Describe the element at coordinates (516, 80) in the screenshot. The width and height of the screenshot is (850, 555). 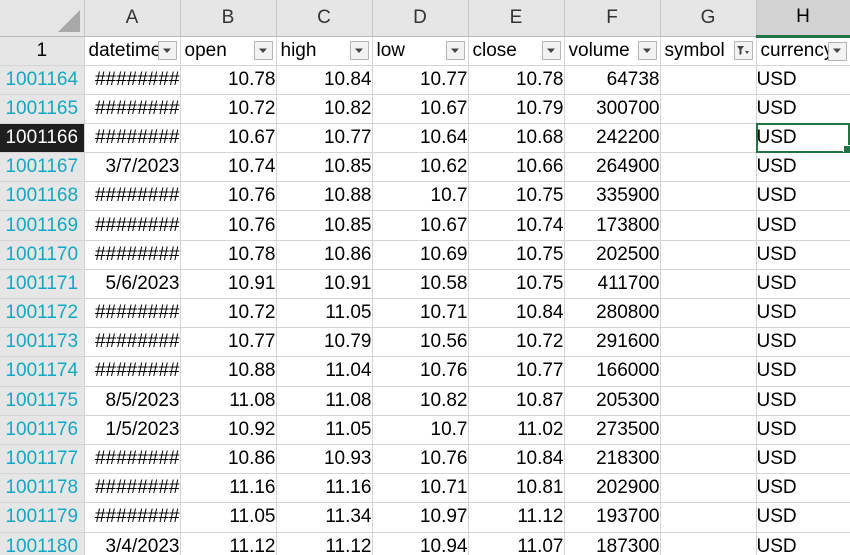
I see `cell-close: 10.78` at that location.